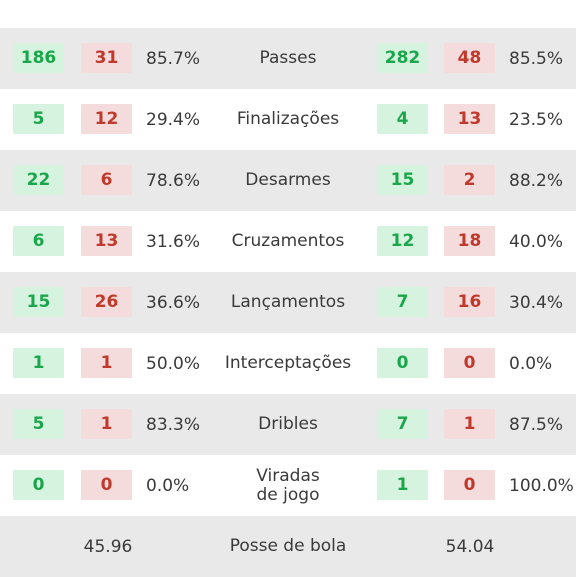 This screenshot has height=577, width=576. What do you see at coordinates (536, 180) in the screenshot?
I see `away-percentage: 88.2%` at bounding box center [536, 180].